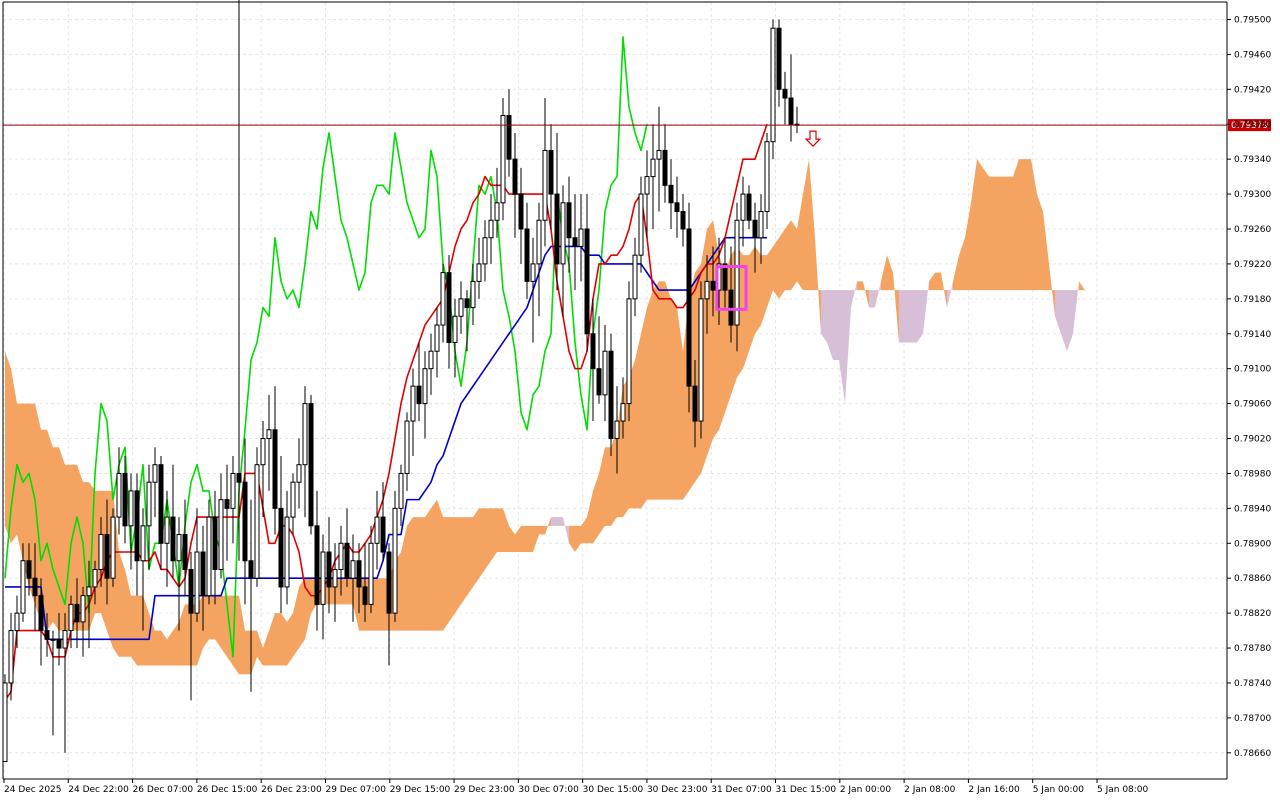 This screenshot has height=800, width=1280. Describe the element at coordinates (731, 288) in the screenshot. I see `highlight-box` at that location.